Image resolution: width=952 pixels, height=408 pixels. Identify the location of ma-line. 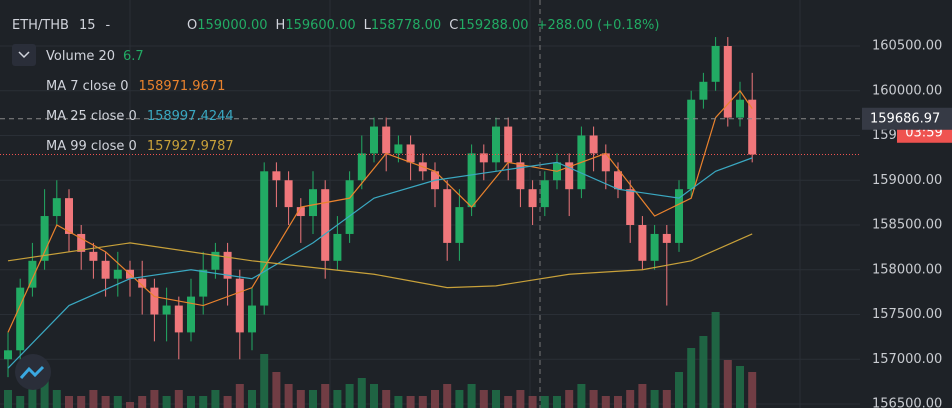
(380, 261).